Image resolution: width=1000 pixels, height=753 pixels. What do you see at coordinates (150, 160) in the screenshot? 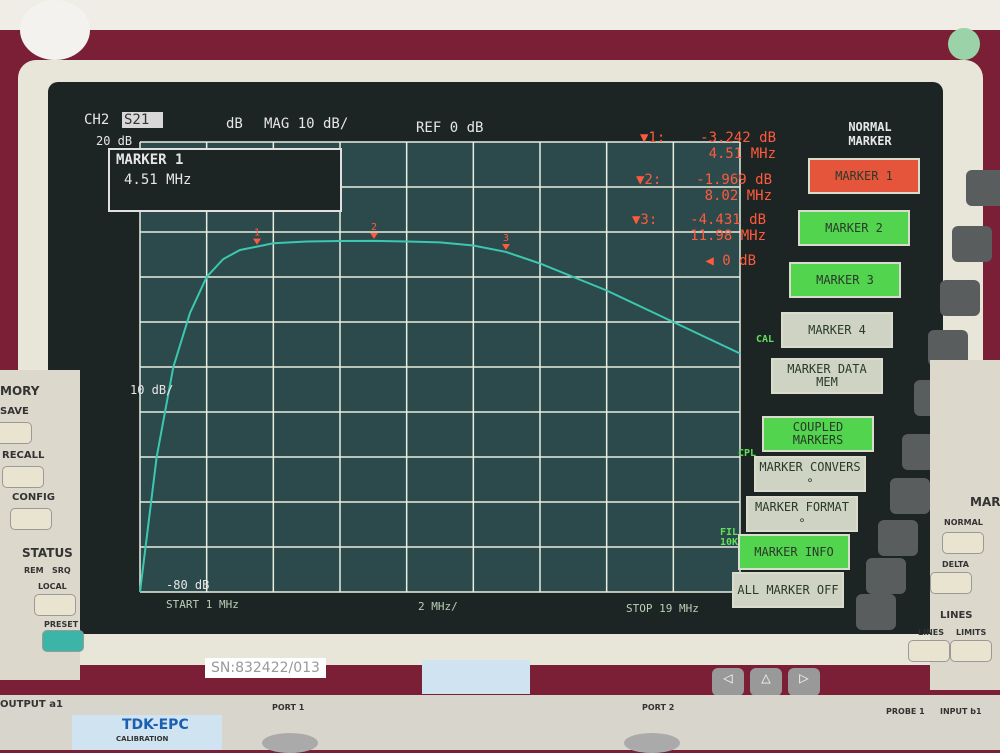
I see `marker-box-title: MARKER 1` at bounding box center [150, 160].